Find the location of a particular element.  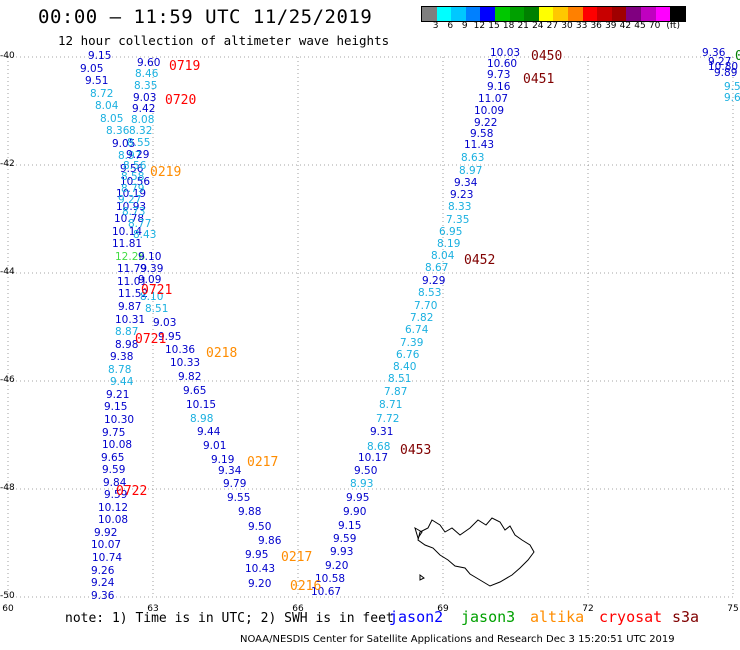

legend-item-altika: altika is located at coordinates (557, 617).